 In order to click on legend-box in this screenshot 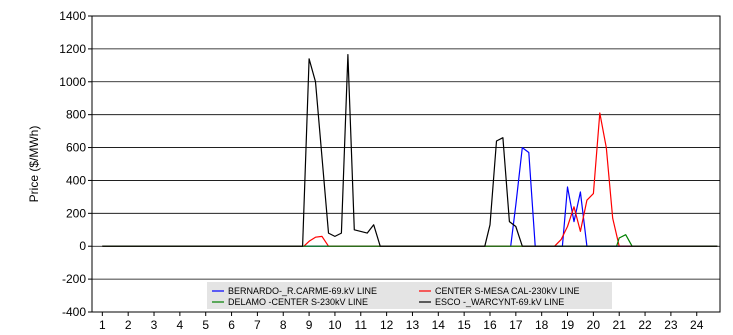, I will do `click(409, 295)`.